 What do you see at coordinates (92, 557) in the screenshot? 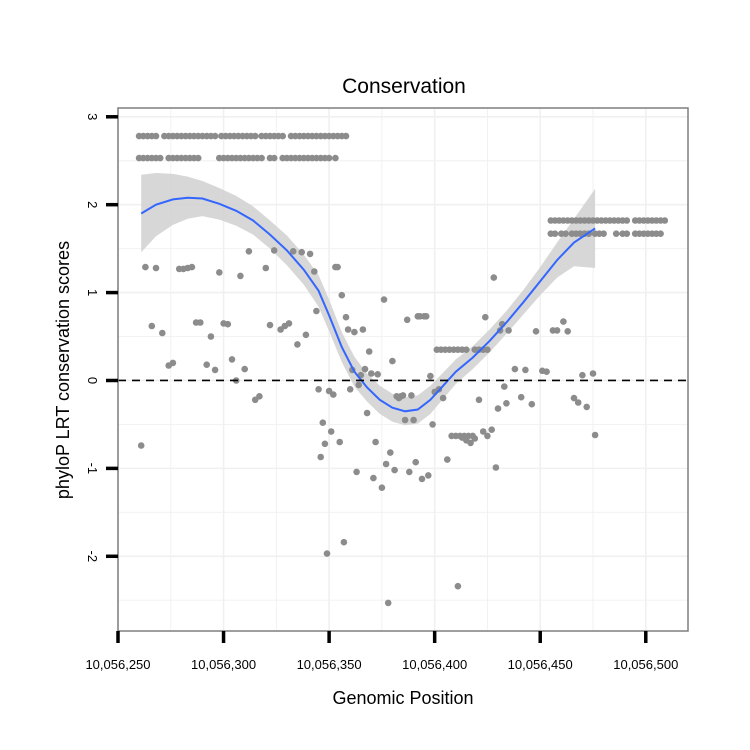
I see `y-tick-label: -2` at bounding box center [92, 557].